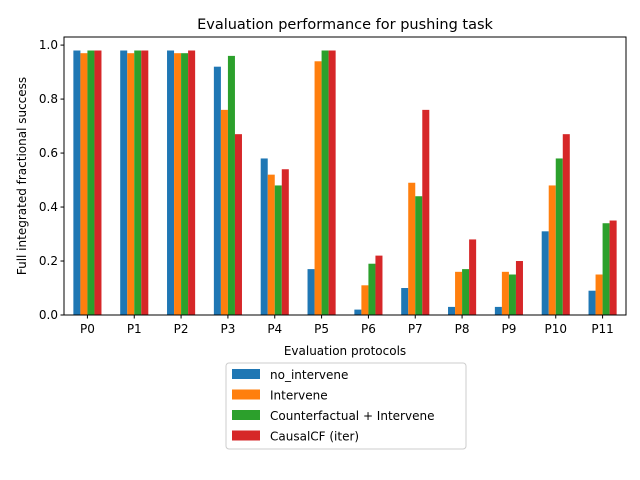 The image size is (640, 480). What do you see at coordinates (227, 329) in the screenshot?
I see `x-tick-label-p3: P3` at bounding box center [227, 329].